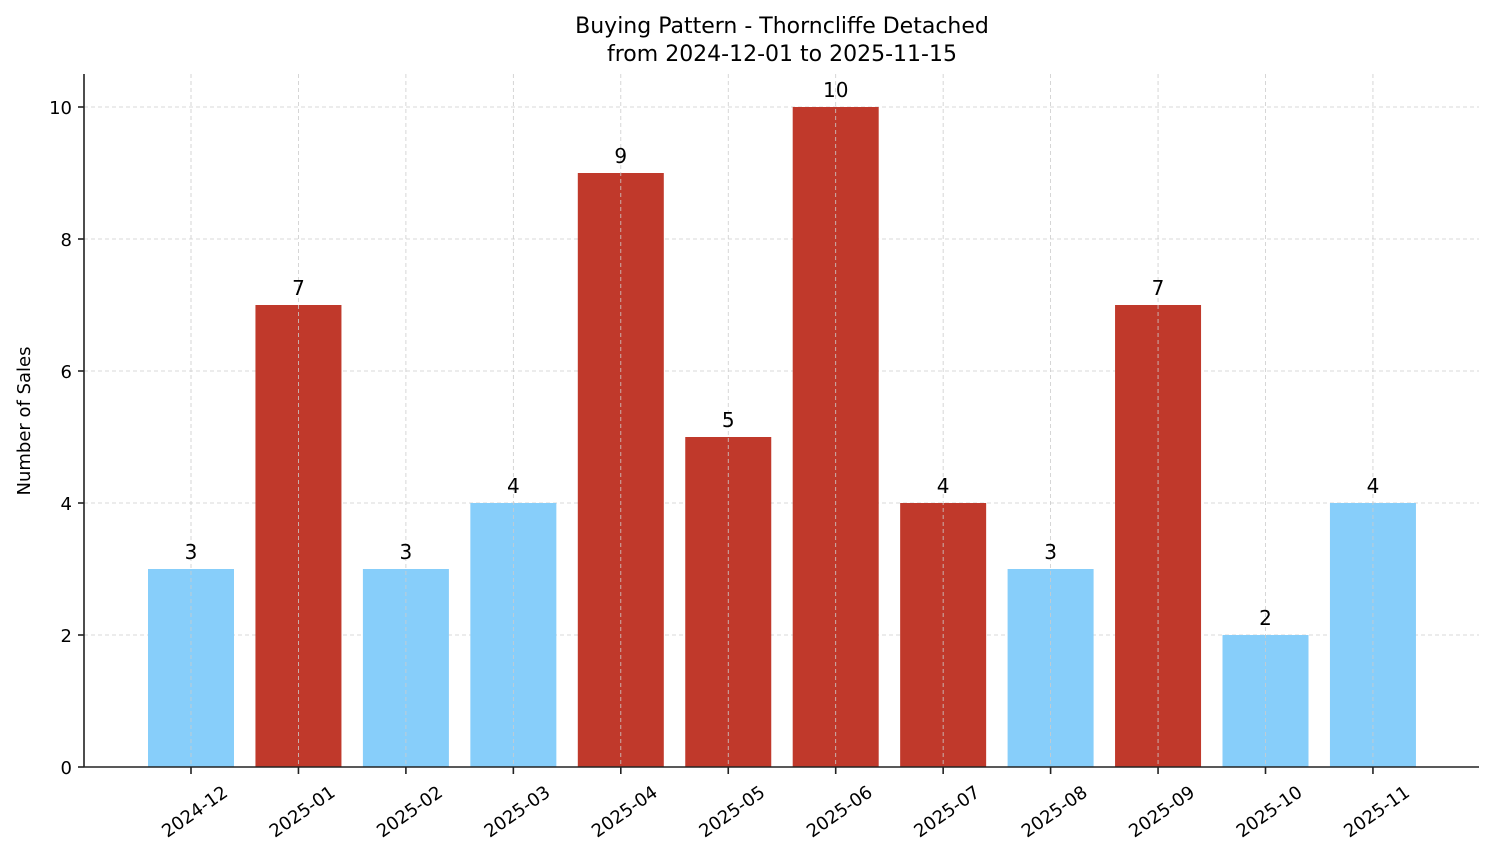 The height and width of the screenshot is (863, 1494). What do you see at coordinates (60, 108) in the screenshot?
I see `y-tick-label: 10` at bounding box center [60, 108].